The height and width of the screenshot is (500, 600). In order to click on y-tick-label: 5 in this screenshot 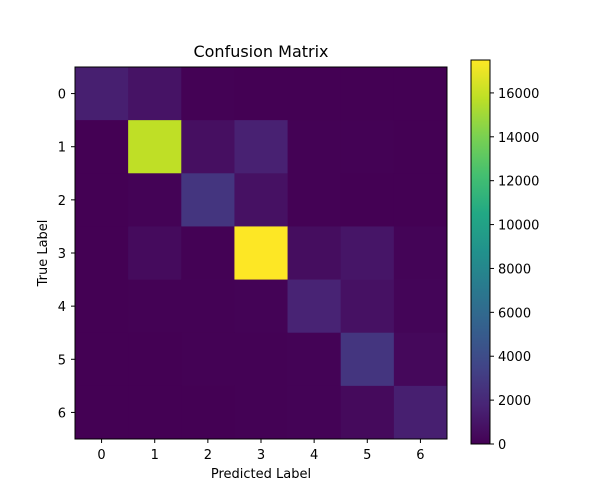, I will do `click(62, 360)`.